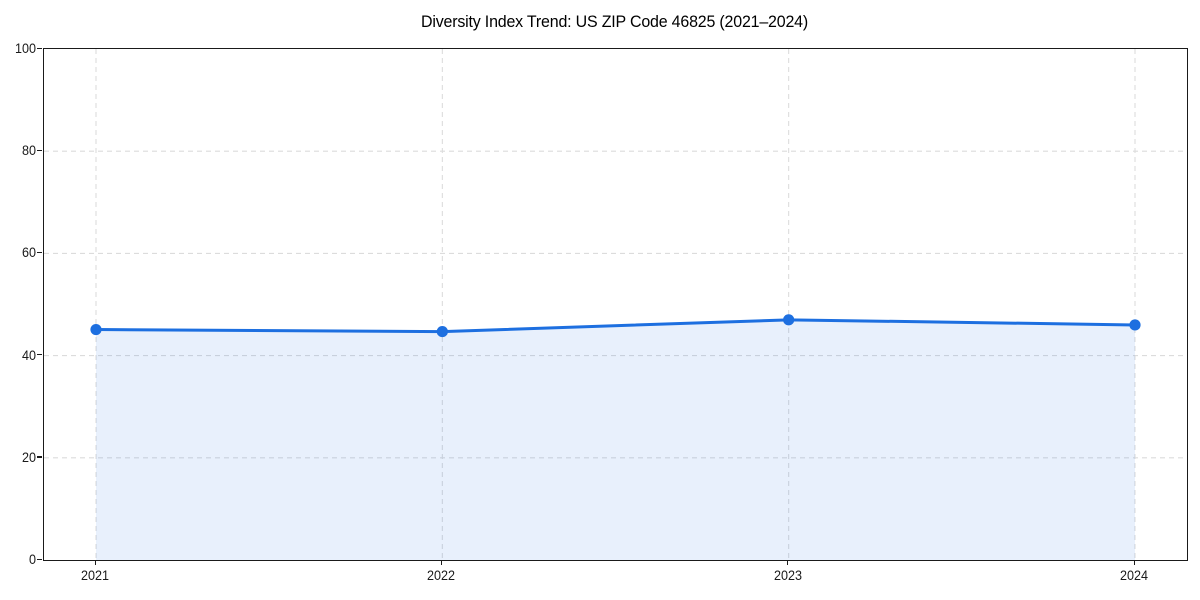  What do you see at coordinates (28, 150) in the screenshot?
I see `y-tick-label: 80` at bounding box center [28, 150].